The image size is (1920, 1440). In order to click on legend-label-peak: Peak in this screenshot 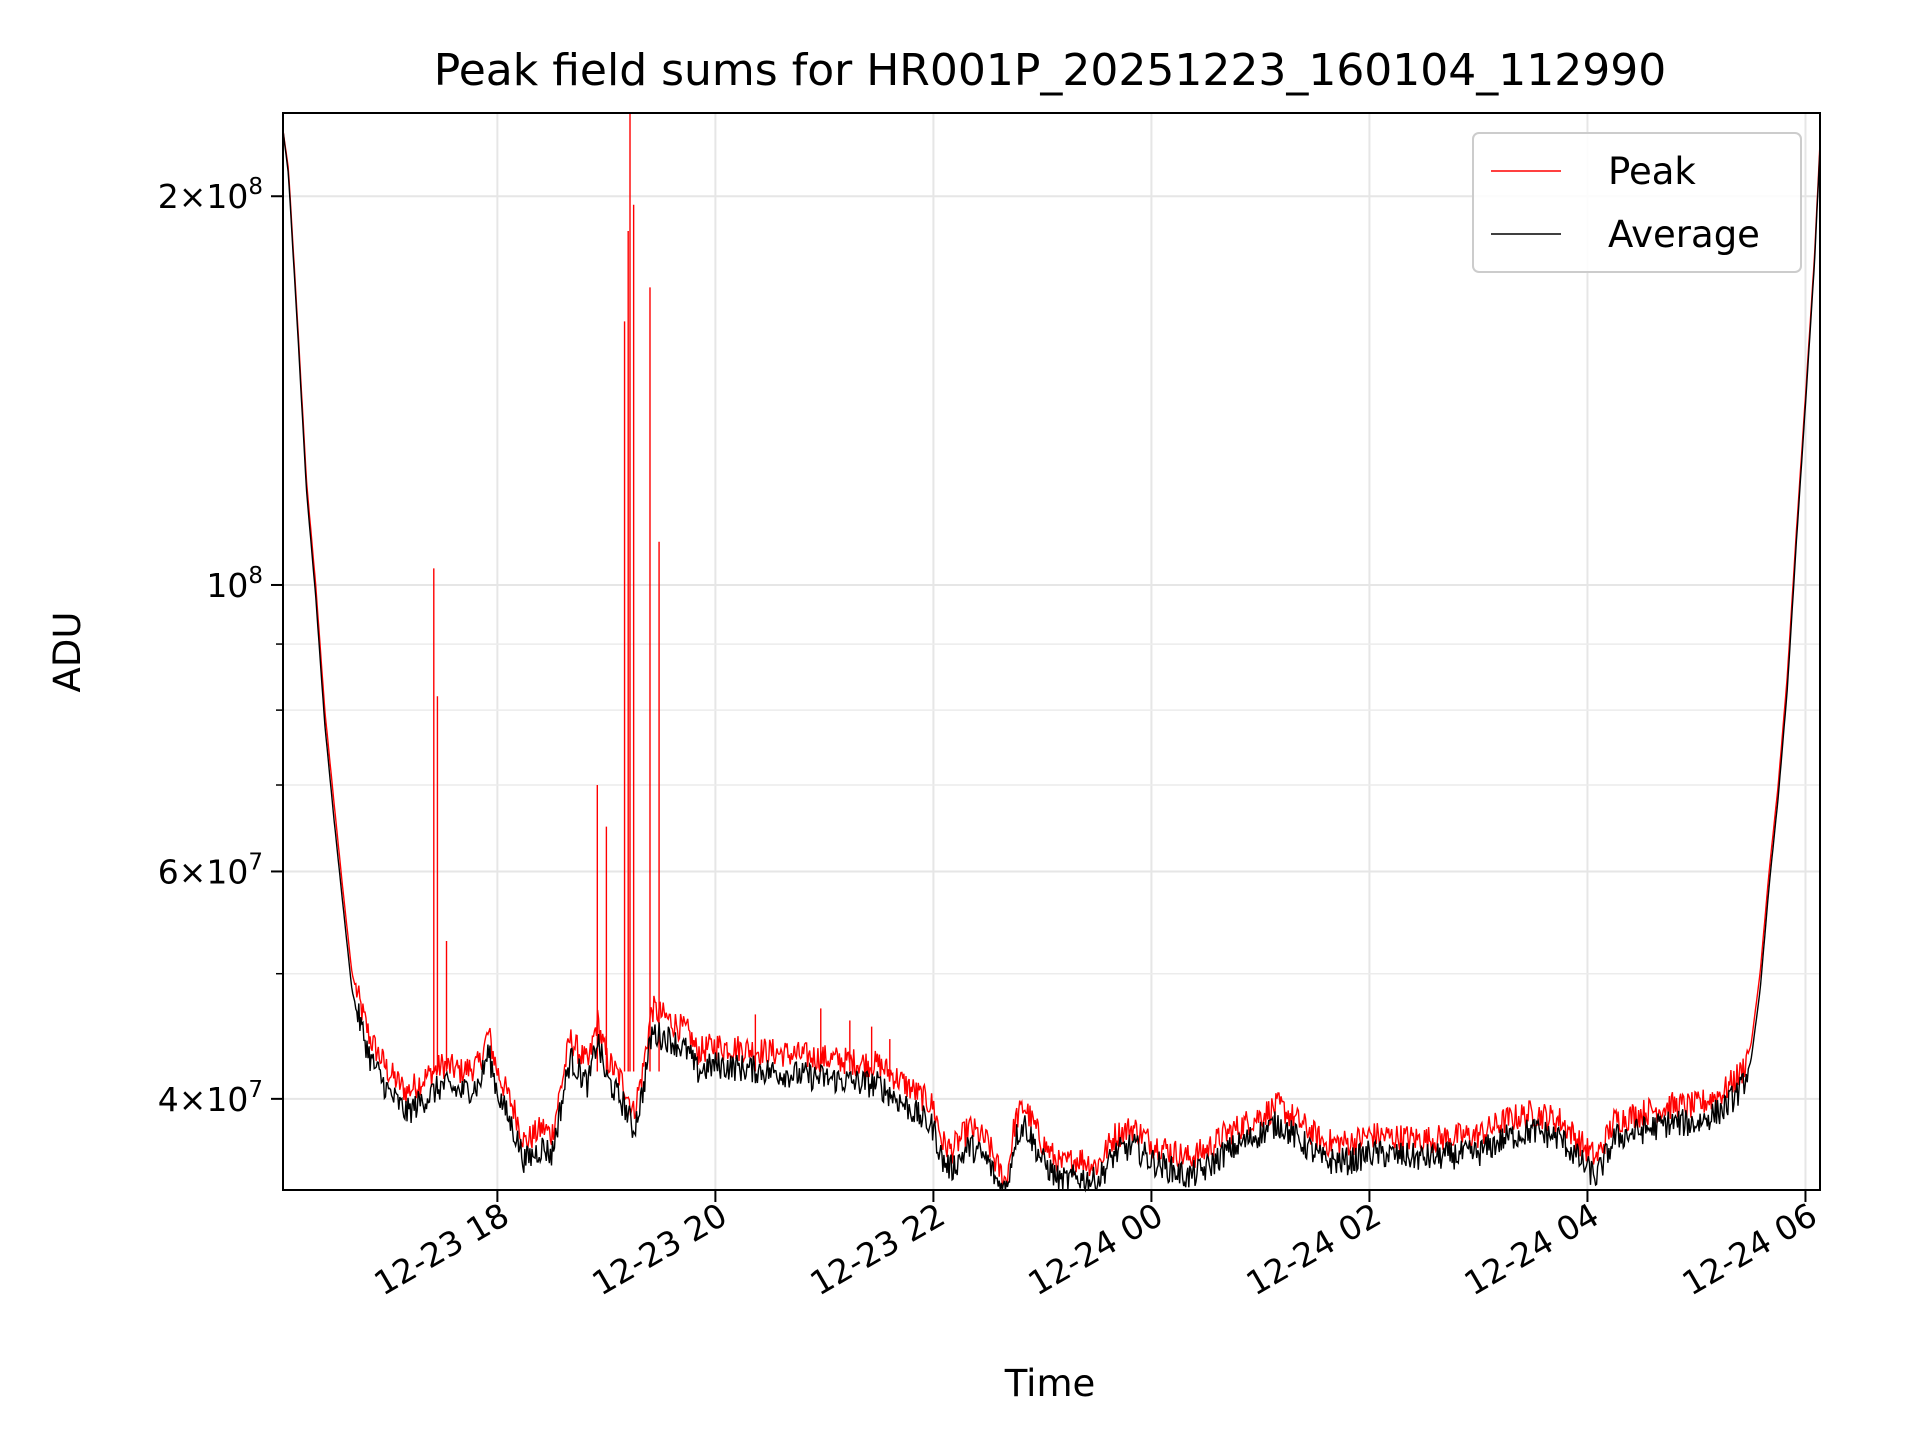, I will do `click(1652, 171)`.